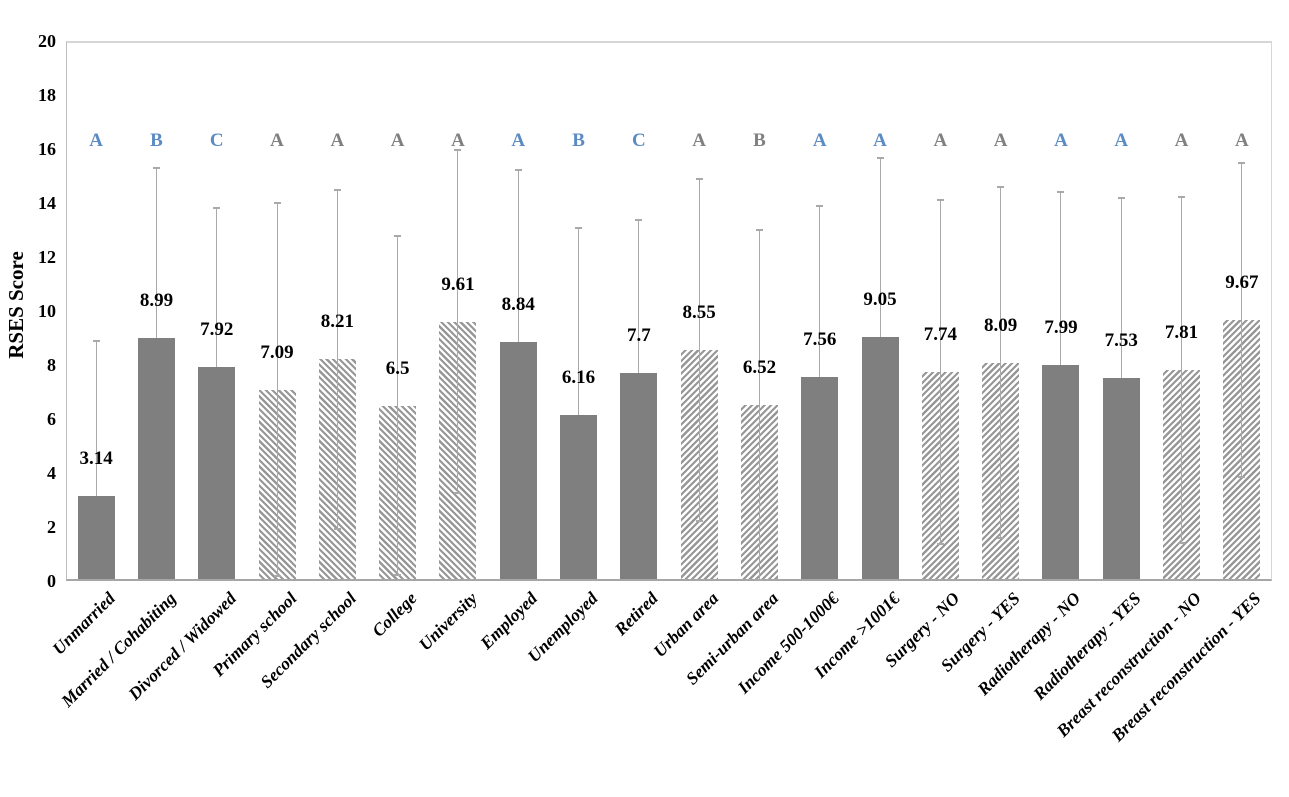 This screenshot has height=797, width=1289. Describe the element at coordinates (1086, 646) in the screenshot. I see `category-label: Radiotherapy - YES` at that location.